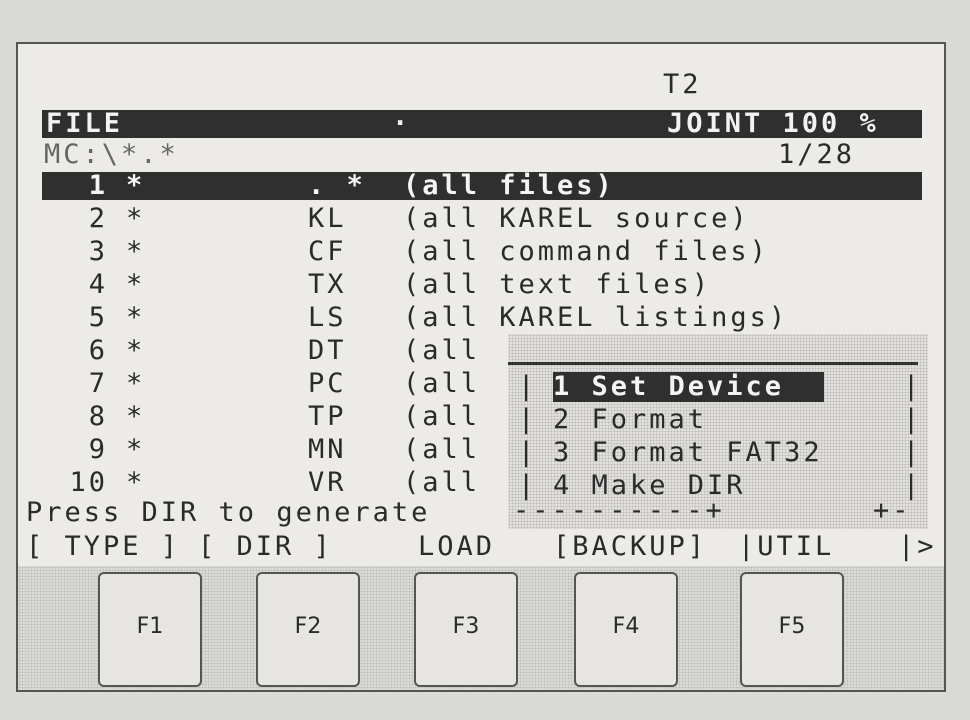  I want to click on file-type: DT, so click(327, 350).